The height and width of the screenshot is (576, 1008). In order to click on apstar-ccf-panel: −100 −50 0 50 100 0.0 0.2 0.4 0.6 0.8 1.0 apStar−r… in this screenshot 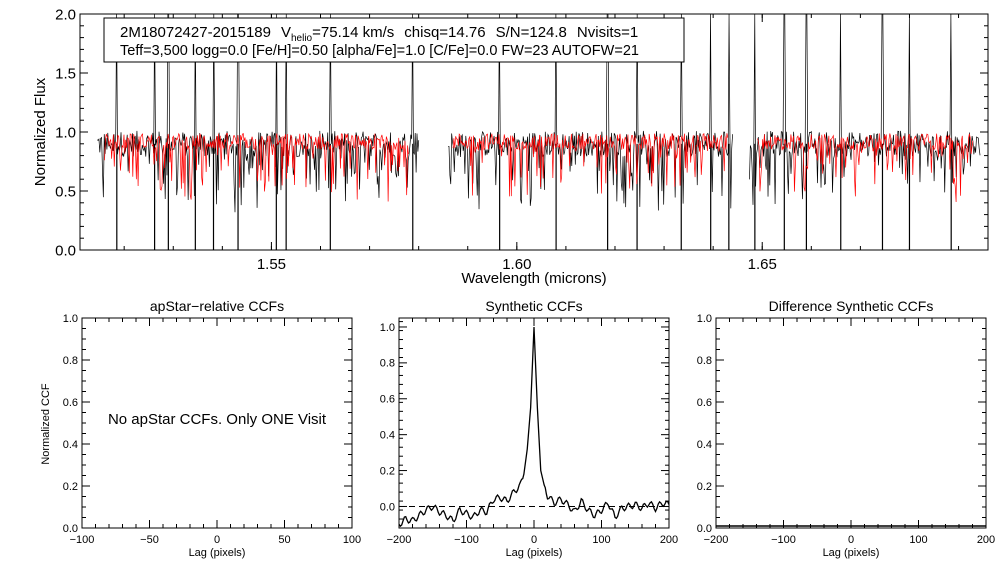, I will do `click(200, 428)`.